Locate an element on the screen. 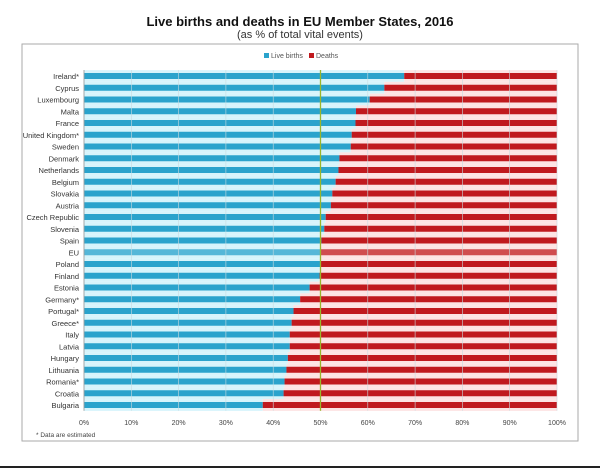 The height and width of the screenshot is (470, 600). category-label: Latvia is located at coordinates (69, 346).